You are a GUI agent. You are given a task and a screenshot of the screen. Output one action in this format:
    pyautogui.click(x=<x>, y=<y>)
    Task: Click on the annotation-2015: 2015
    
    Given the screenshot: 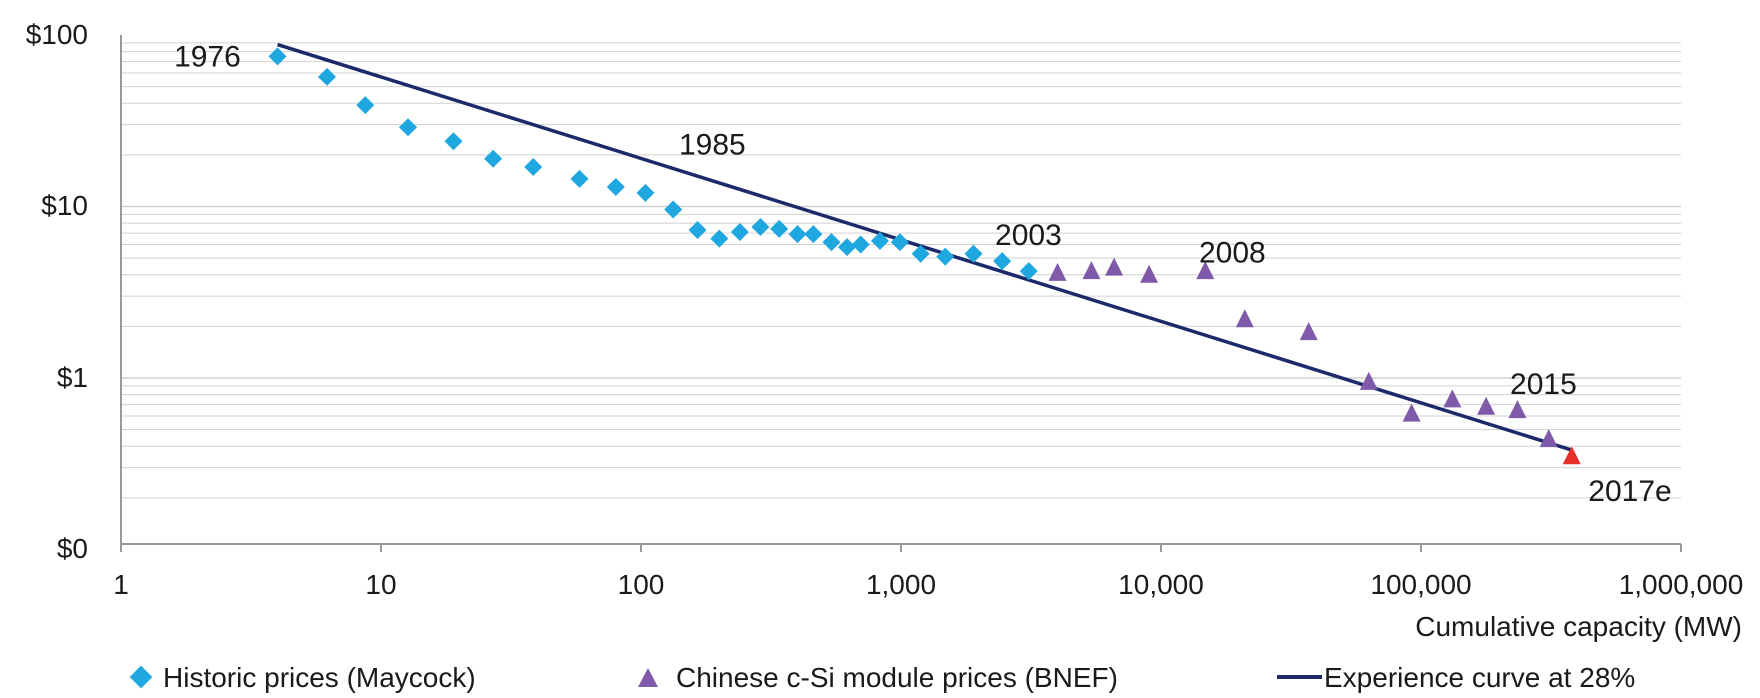 What is the action you would take?
    pyautogui.click(x=1543, y=384)
    